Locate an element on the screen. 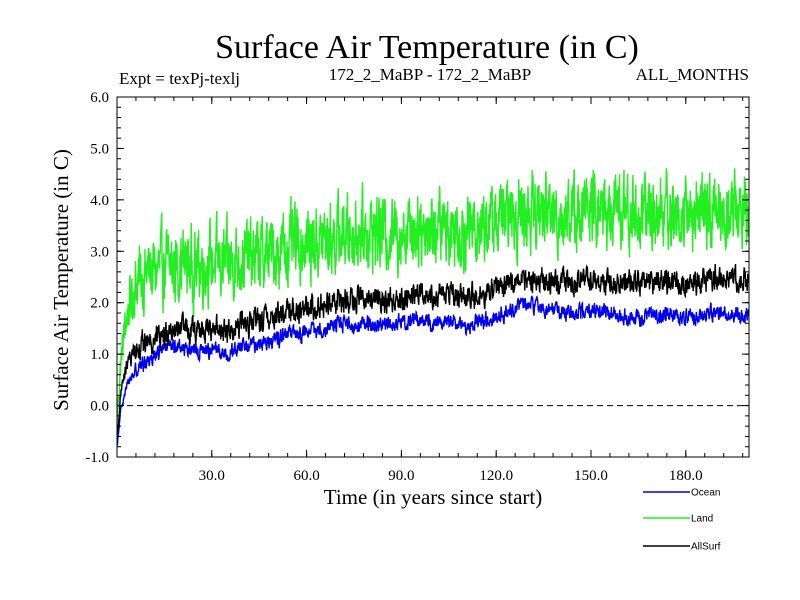 The width and height of the screenshot is (800, 600). legend-label-allsurf: AllSurf is located at coordinates (706, 547).